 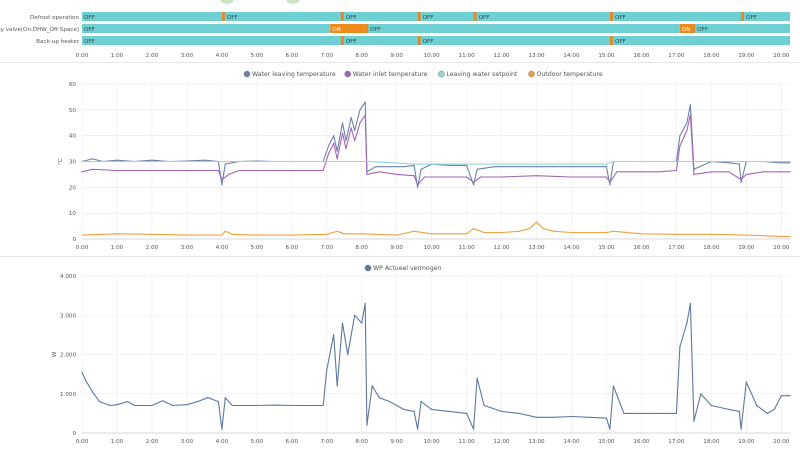 I want to click on x-tick-label: 17:00, so click(x=676, y=248).